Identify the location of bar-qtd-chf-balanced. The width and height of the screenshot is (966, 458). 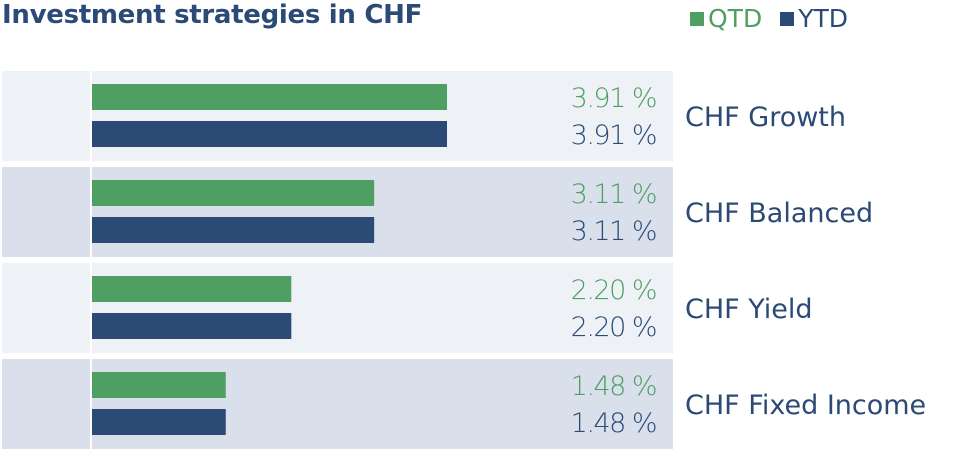
(233, 193).